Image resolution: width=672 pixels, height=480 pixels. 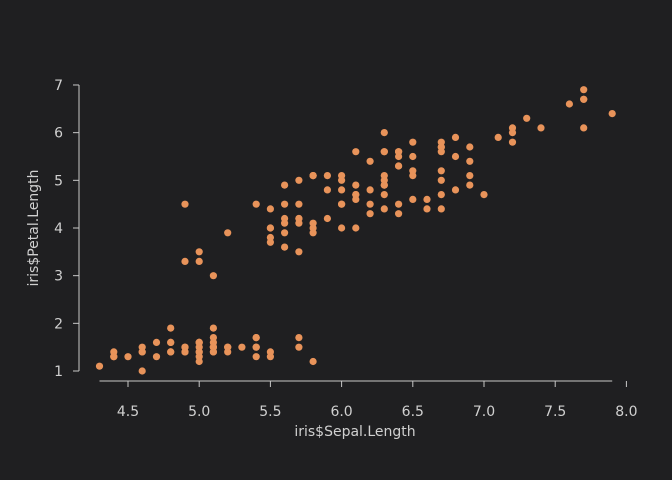 What do you see at coordinates (626, 412) in the screenshot?
I see `x-tick-label: 8.0` at bounding box center [626, 412].